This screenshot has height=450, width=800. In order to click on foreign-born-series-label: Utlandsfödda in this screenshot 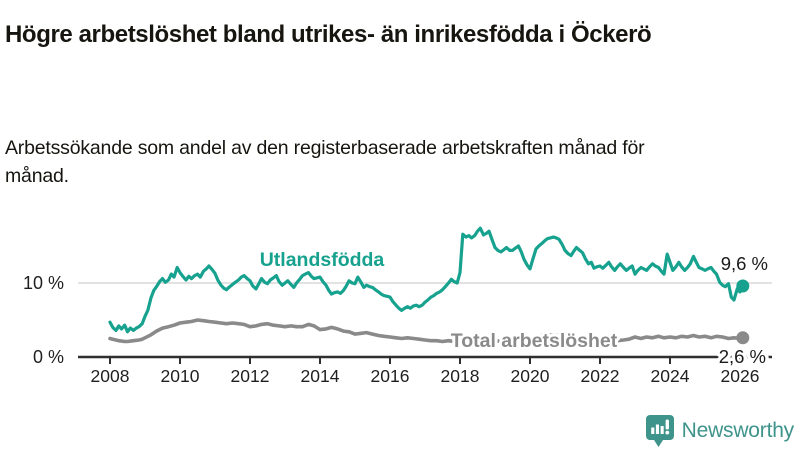, I will do `click(322, 260)`.